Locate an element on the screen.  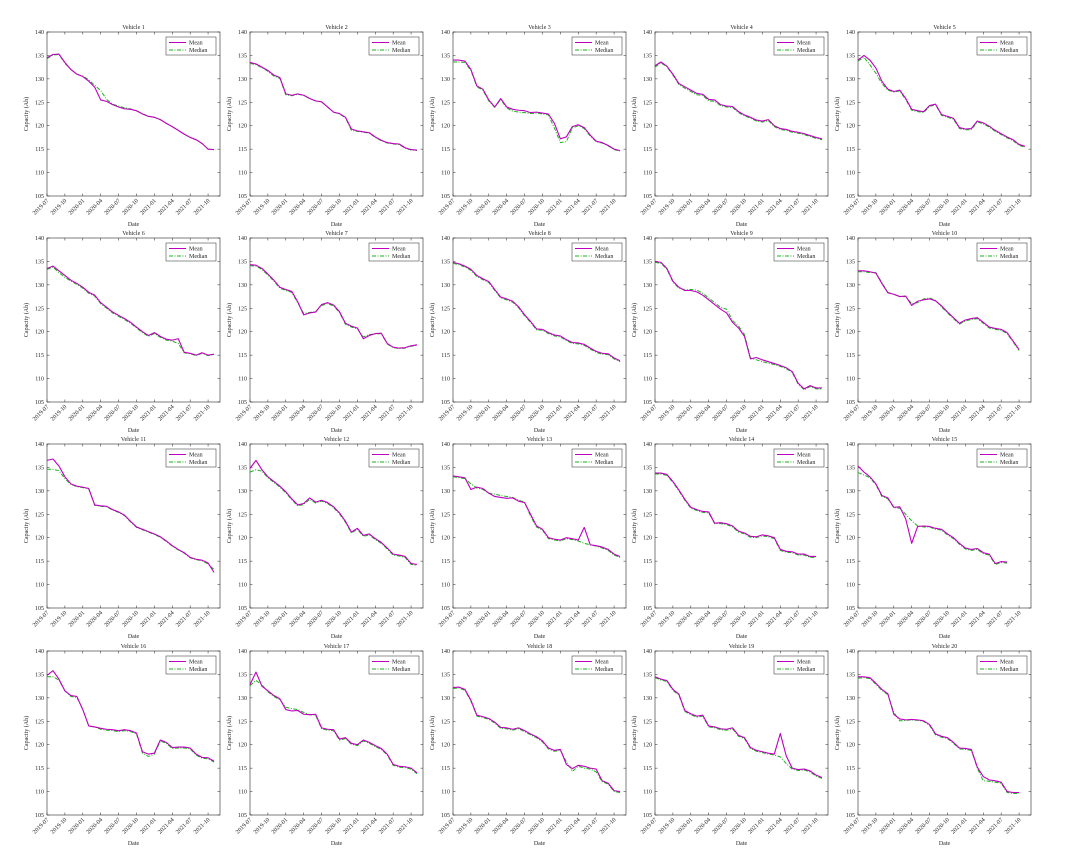
panel-title: Vehicle 4 is located at coordinates (741, 28).